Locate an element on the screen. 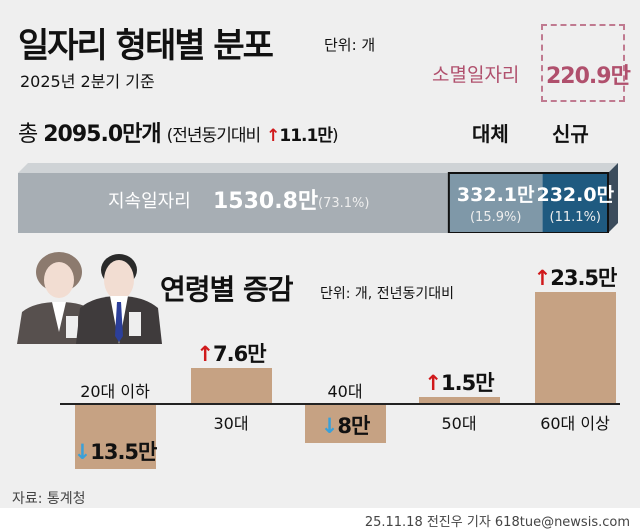 The width and height of the screenshot is (640, 532). segment-continuing is located at coordinates (233, 203).